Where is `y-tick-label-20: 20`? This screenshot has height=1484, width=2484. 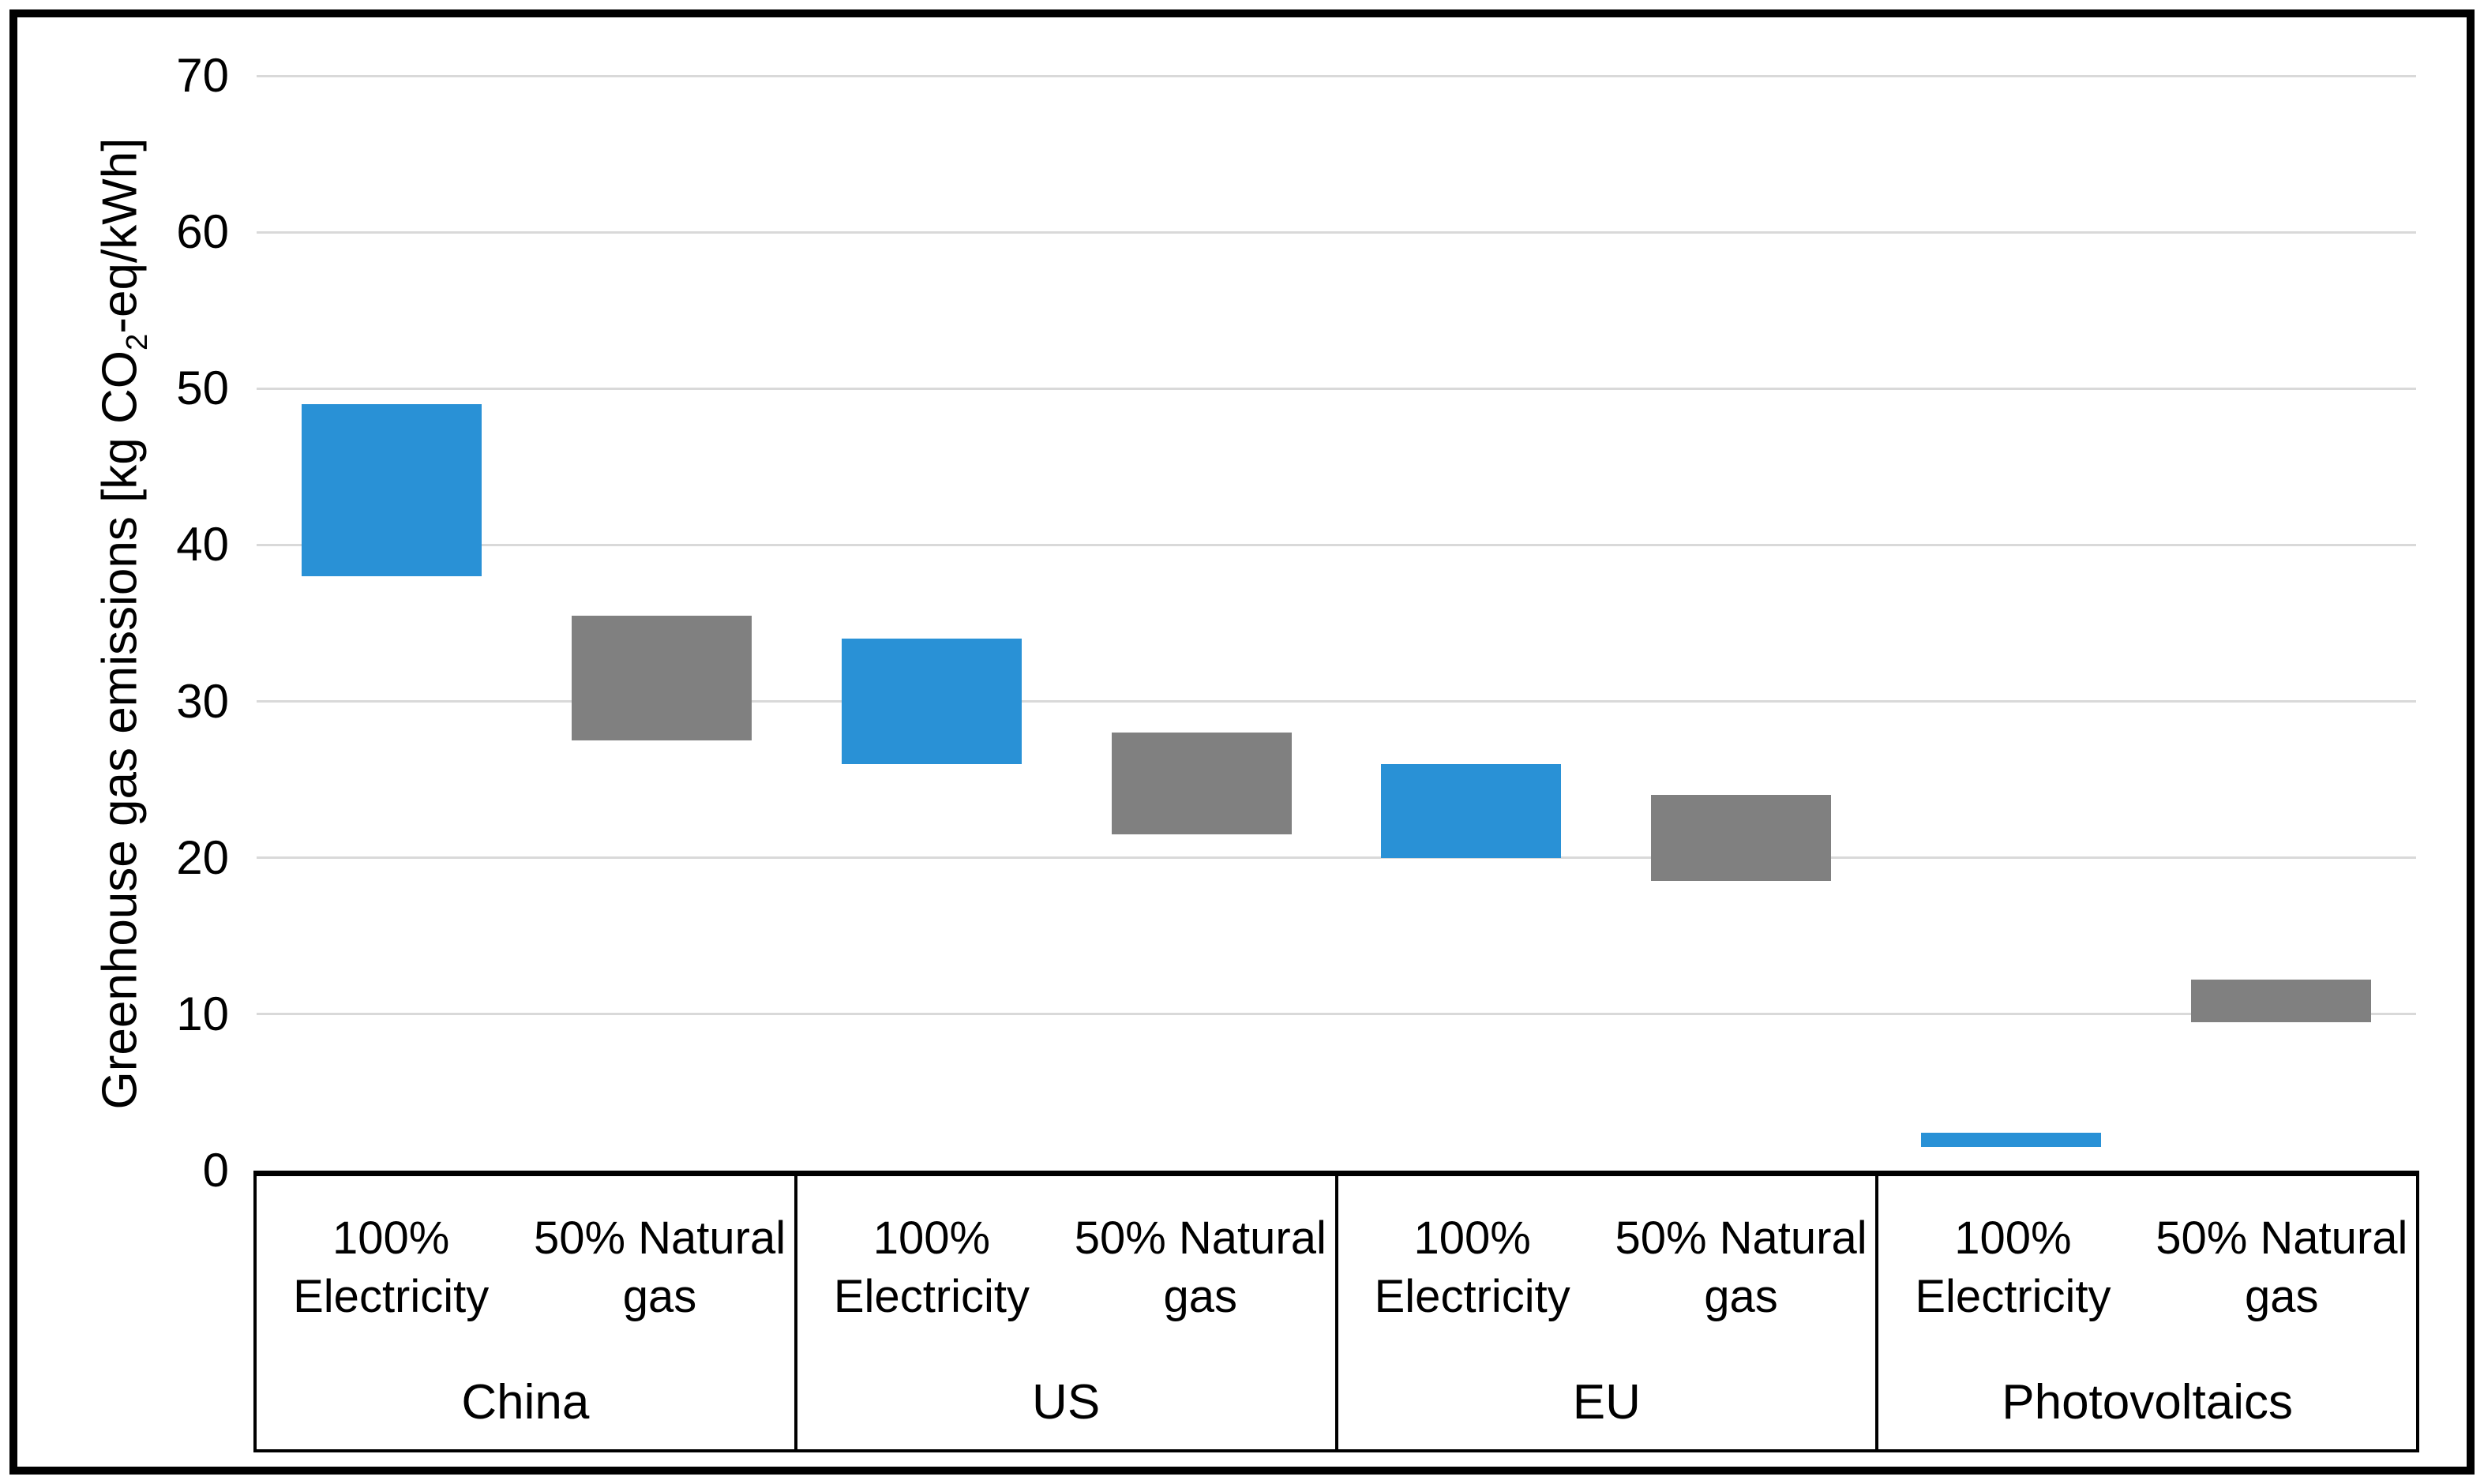
y-tick-label-20: 20 is located at coordinates (202, 857).